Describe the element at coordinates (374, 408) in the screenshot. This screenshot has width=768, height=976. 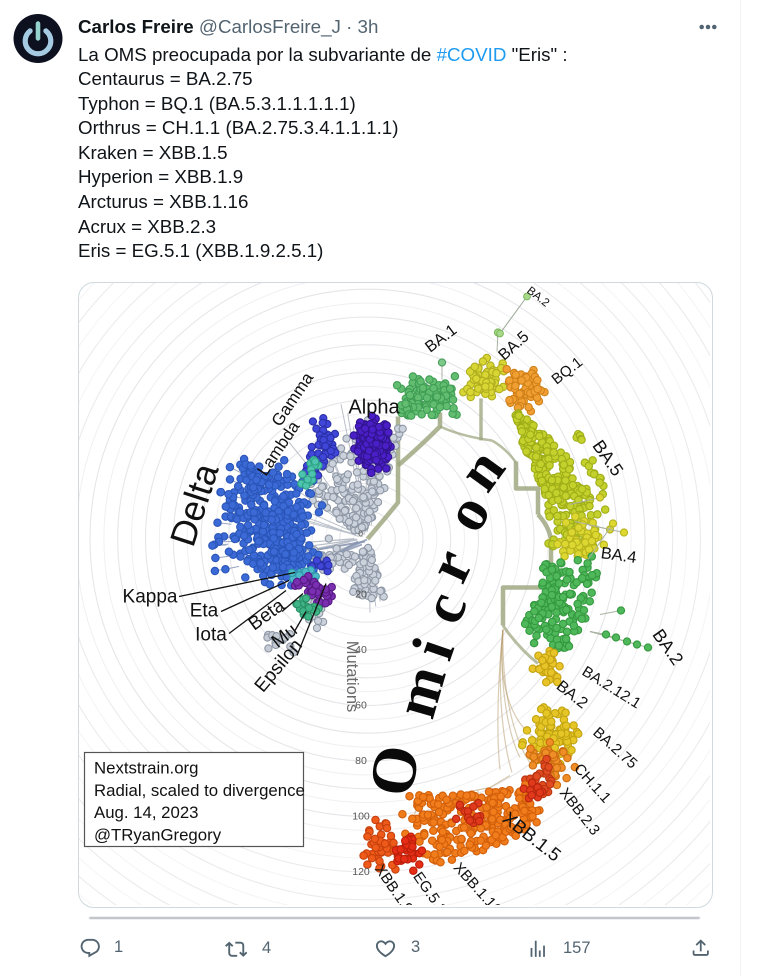
I see `svg-text: Alpha` at that location.